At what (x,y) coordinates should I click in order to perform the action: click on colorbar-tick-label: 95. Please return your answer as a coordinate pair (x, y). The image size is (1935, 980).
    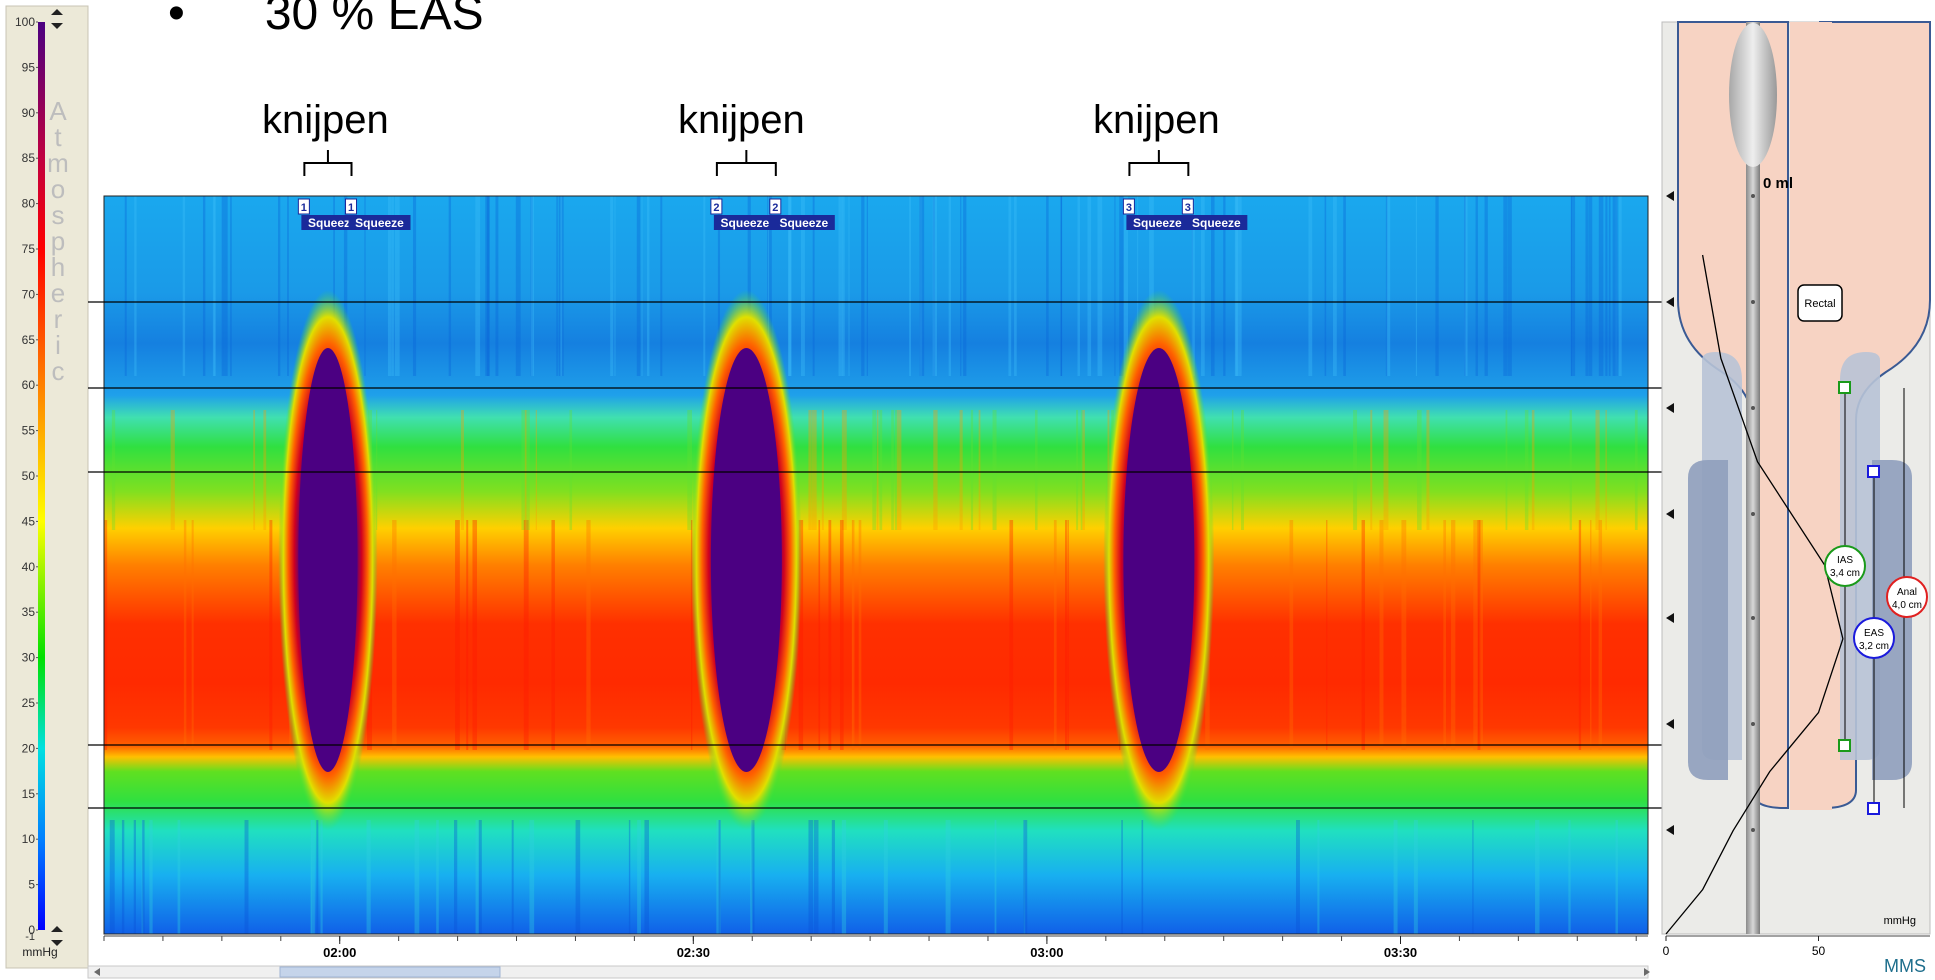
    Looking at the image, I should click on (29, 67).